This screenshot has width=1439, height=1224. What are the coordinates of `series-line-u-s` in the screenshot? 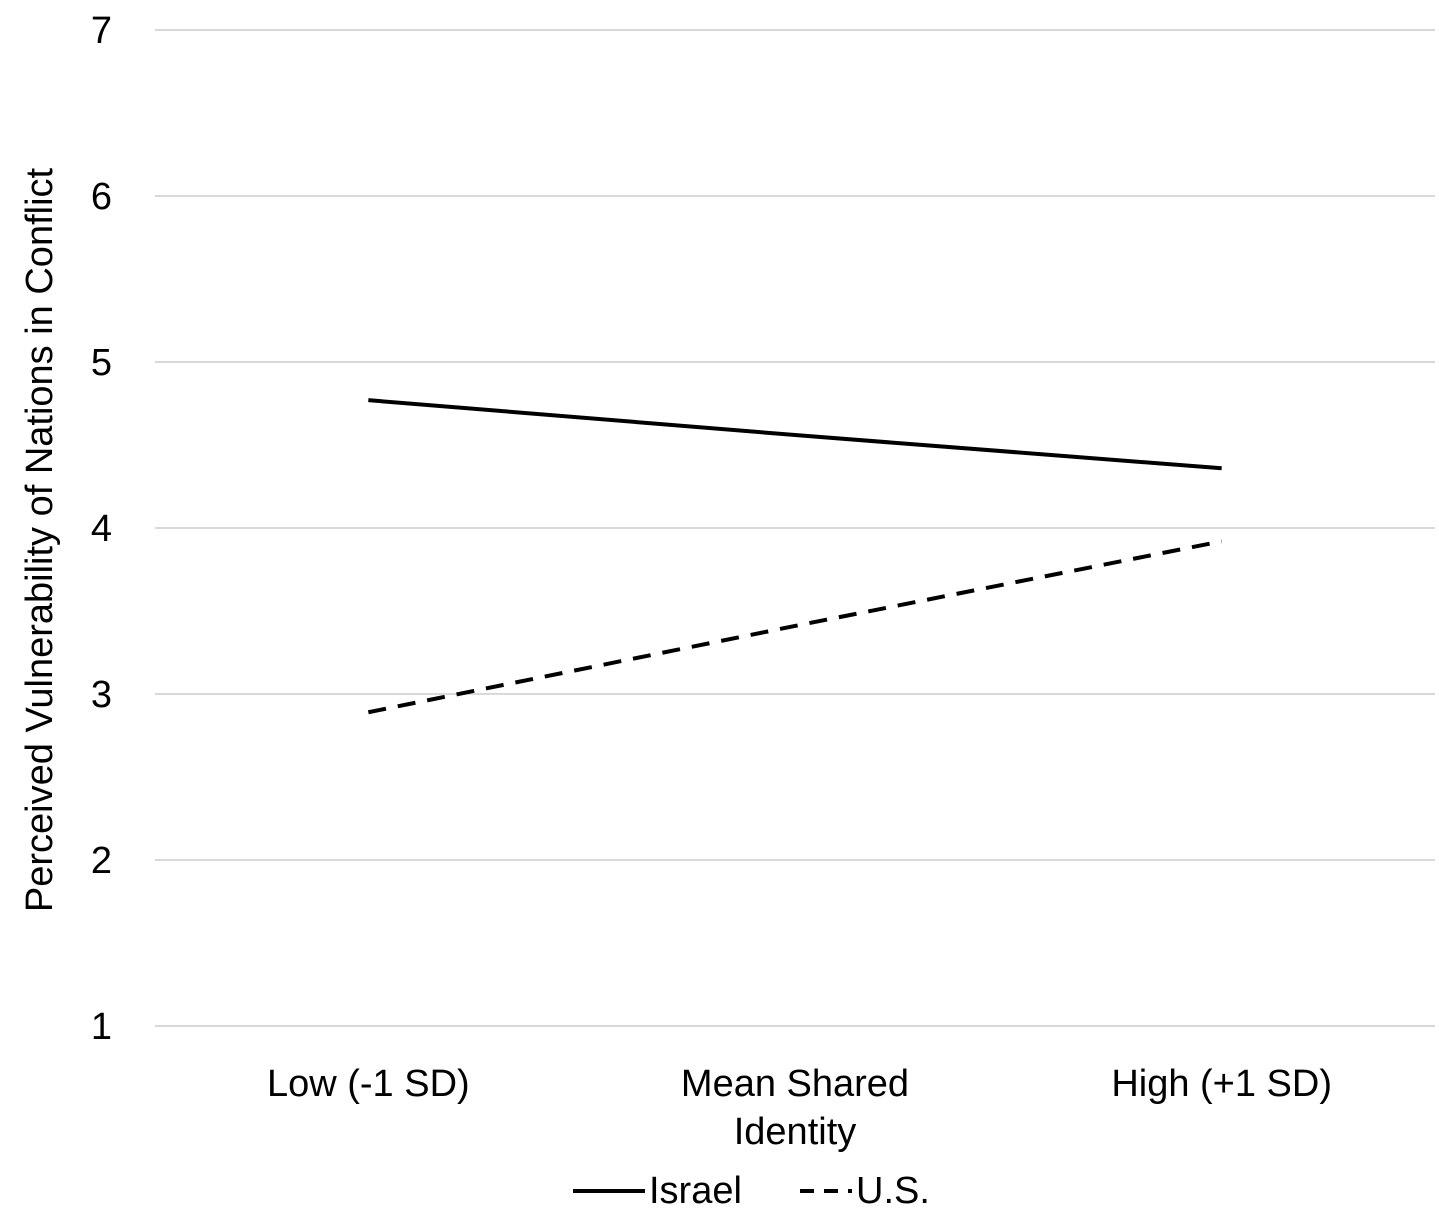 It's located at (795, 627).